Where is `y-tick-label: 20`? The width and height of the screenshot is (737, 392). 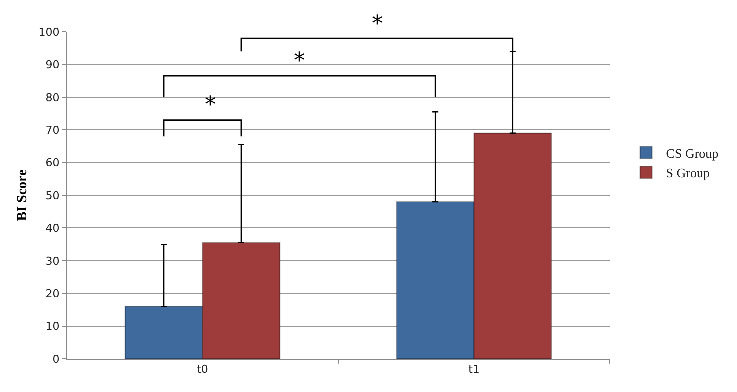
y-tick-label: 20 is located at coordinates (53, 293).